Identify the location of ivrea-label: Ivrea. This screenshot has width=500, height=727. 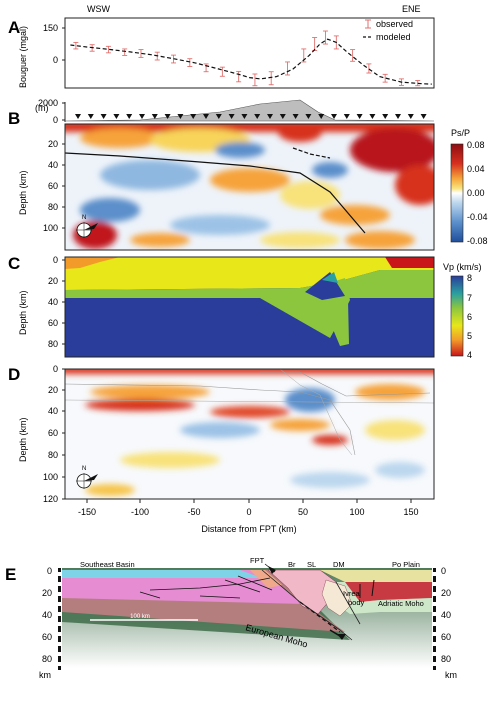
(352, 593).